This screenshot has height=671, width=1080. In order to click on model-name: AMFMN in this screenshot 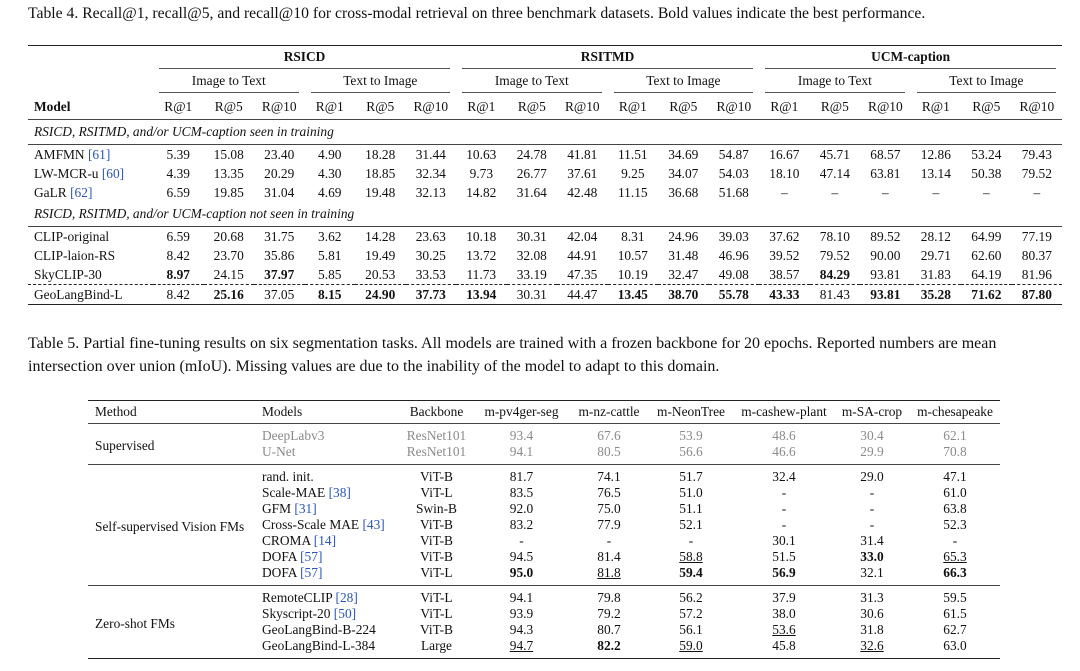, I will do `click(59, 154)`.